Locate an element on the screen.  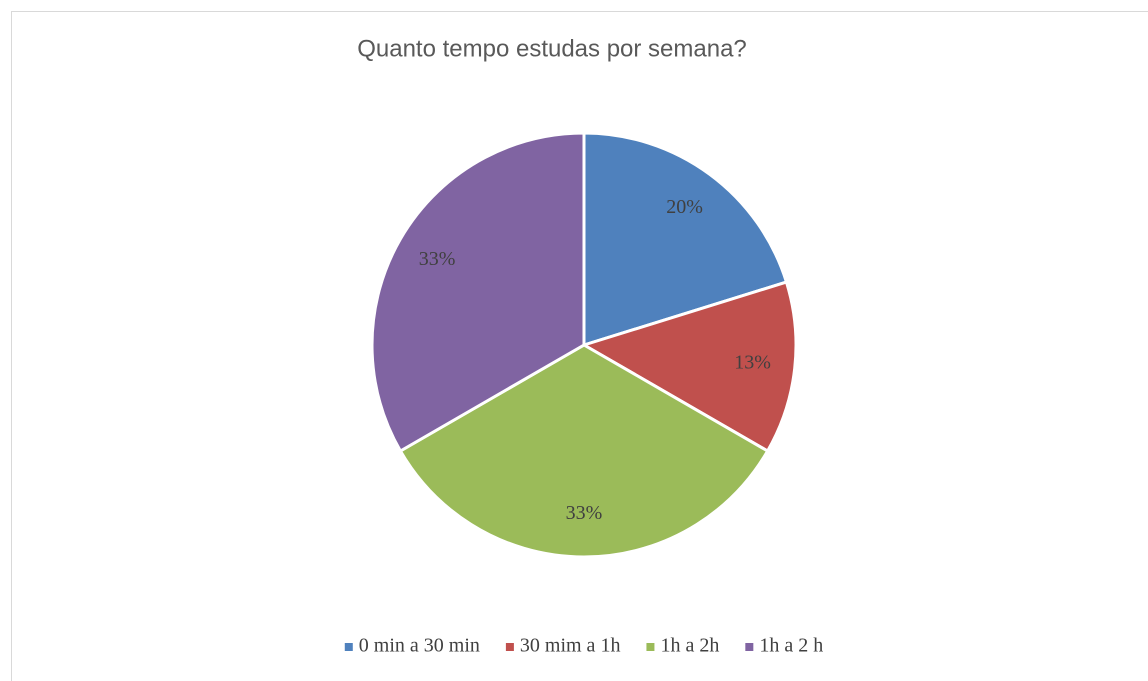
legend-label: 1h a 2h is located at coordinates (689, 646).